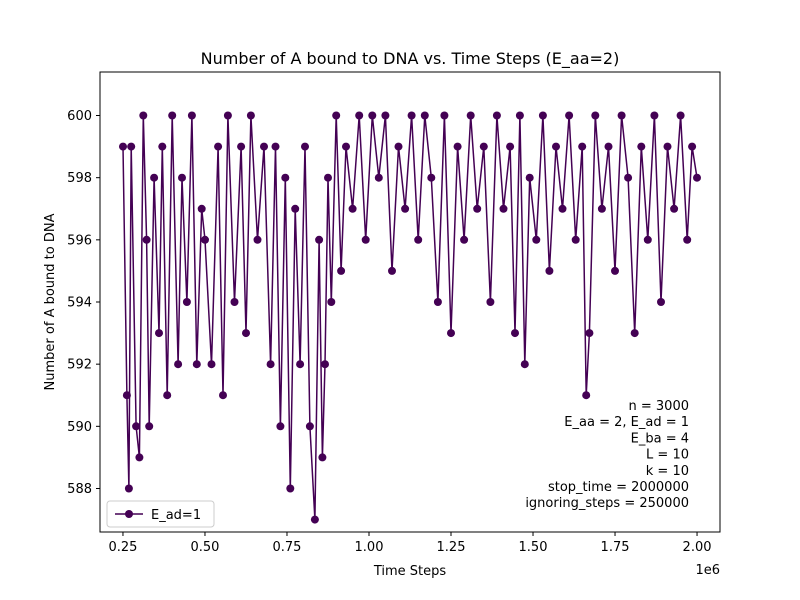 The height and width of the screenshot is (600, 800). I want to click on x-tick-label: 0.75, so click(287, 547).